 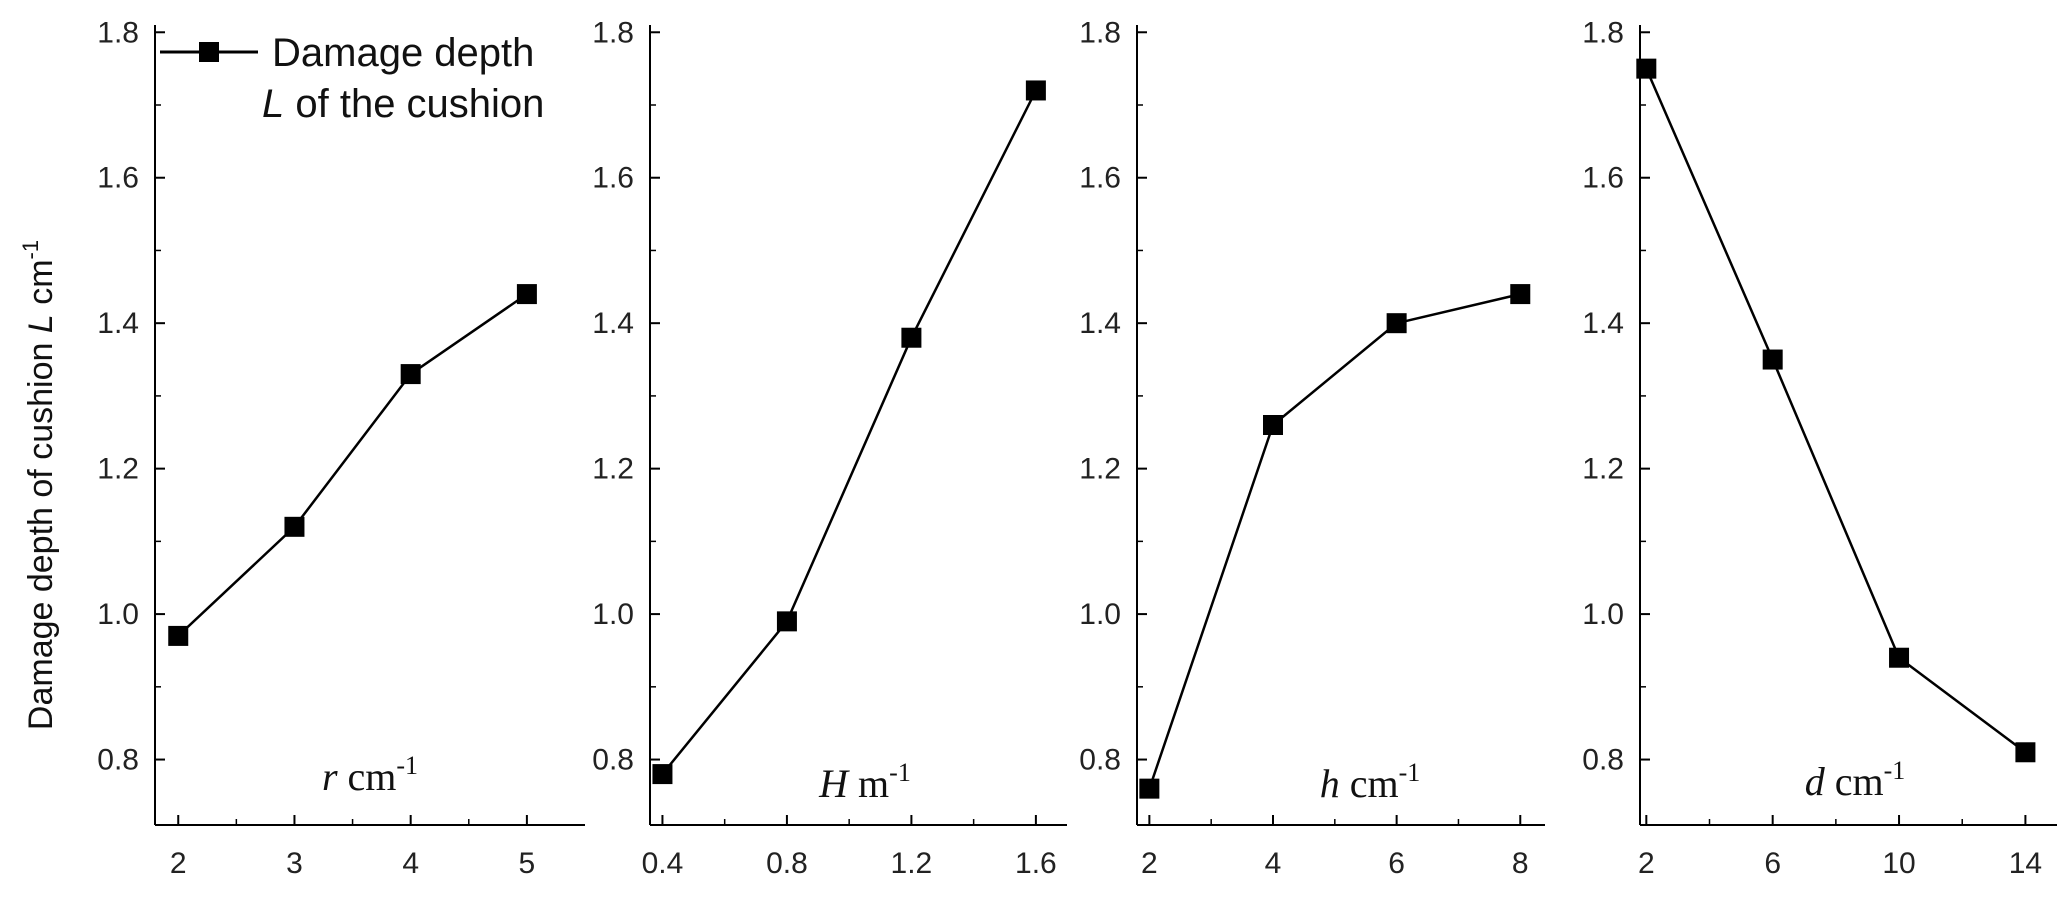 What do you see at coordinates (787, 863) in the screenshot?
I see `x-tick-label: 0.8` at bounding box center [787, 863].